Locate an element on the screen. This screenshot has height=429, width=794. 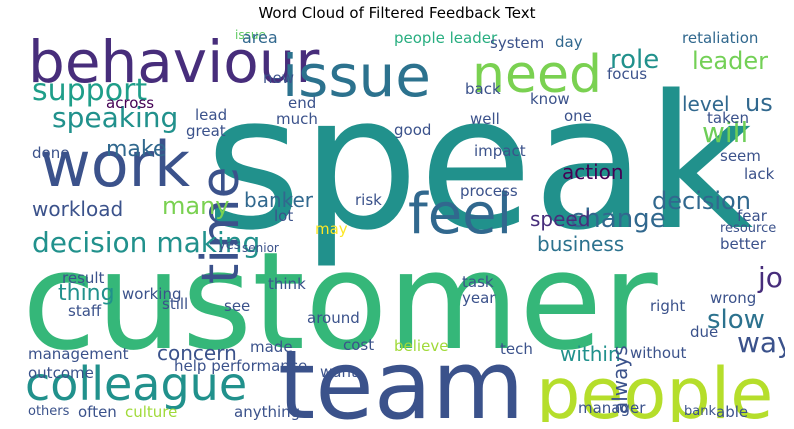
word-wrong: wrong is located at coordinates (733, 298).